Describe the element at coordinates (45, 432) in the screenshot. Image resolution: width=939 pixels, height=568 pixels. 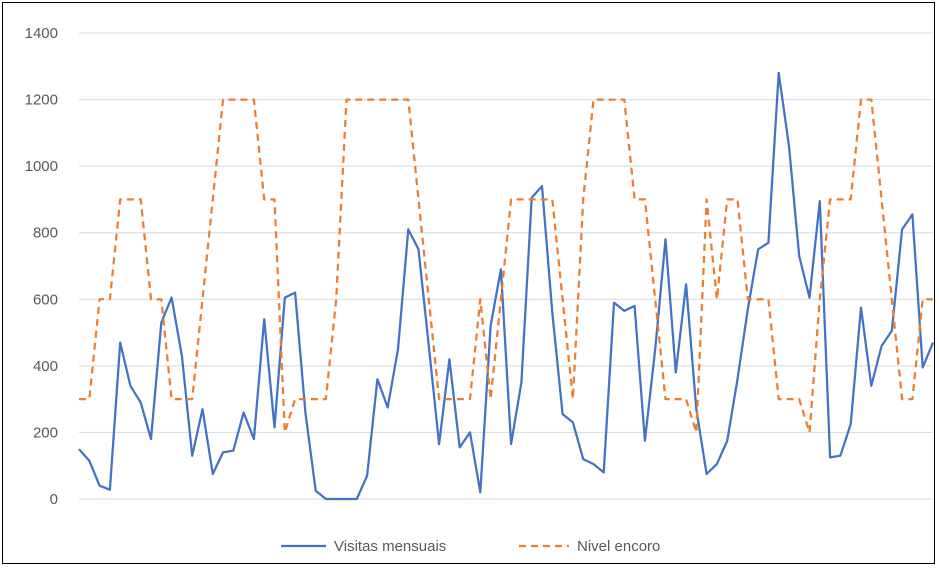
I see `y-tick-label-200: 200` at that location.